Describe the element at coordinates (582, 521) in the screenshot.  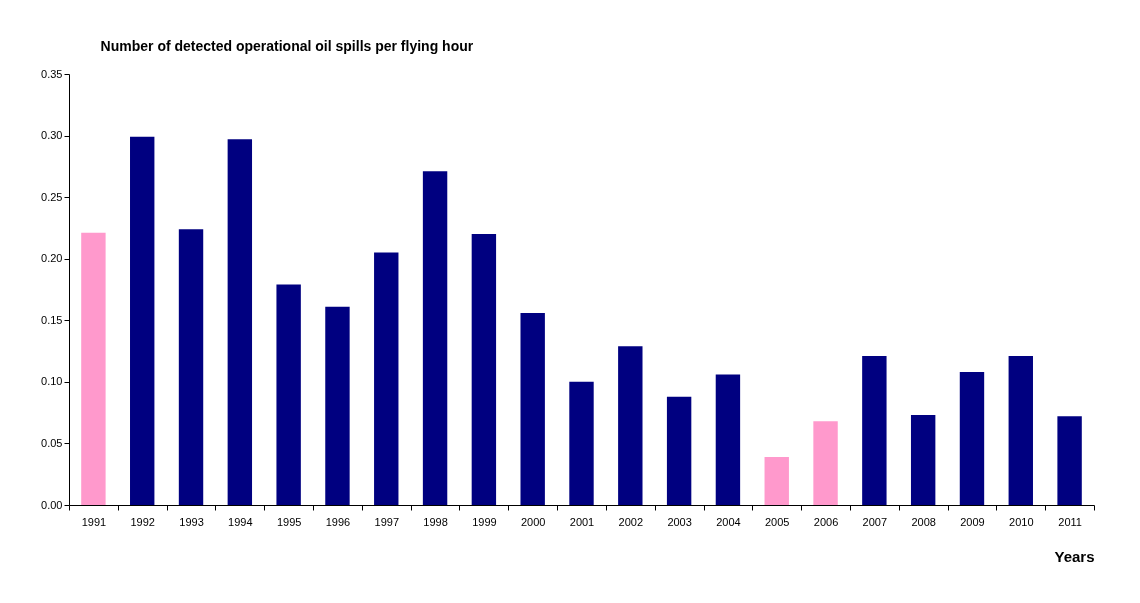
I see `x-tick-label: 2001` at that location.